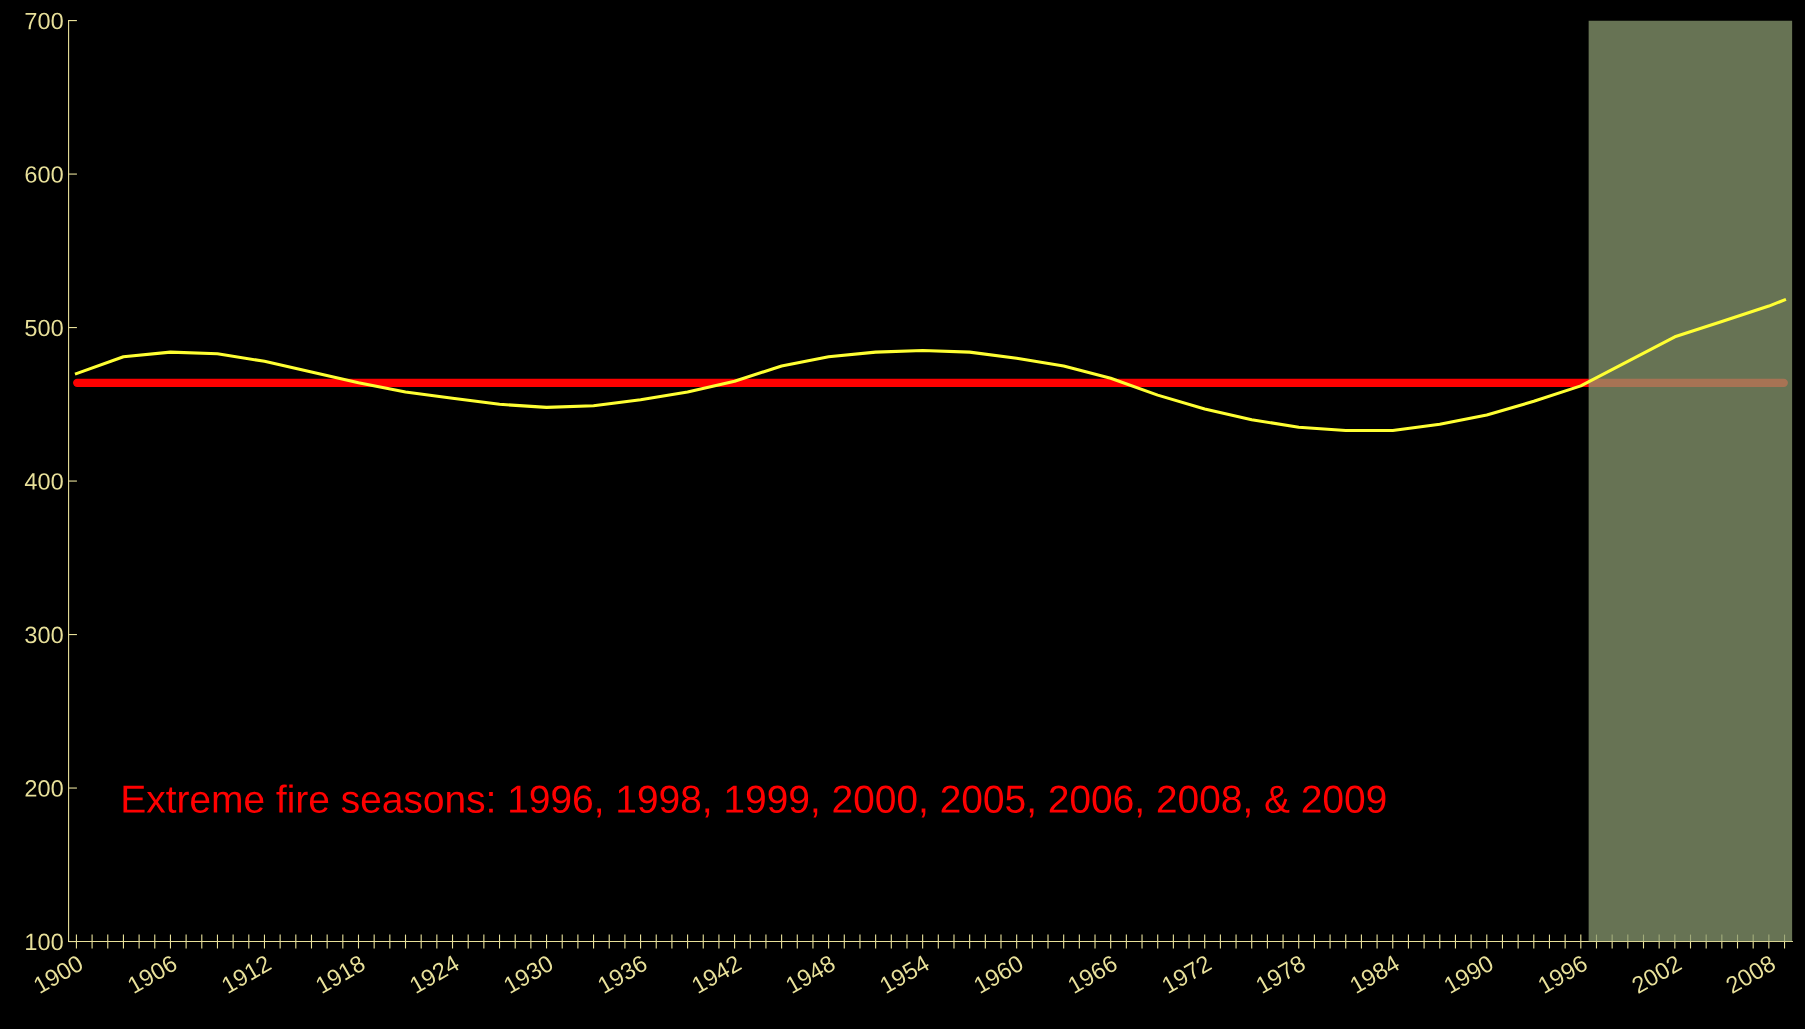 This screenshot has width=1805, height=1029. What do you see at coordinates (44, 174) in the screenshot?
I see `y-tick-label: 600` at bounding box center [44, 174].